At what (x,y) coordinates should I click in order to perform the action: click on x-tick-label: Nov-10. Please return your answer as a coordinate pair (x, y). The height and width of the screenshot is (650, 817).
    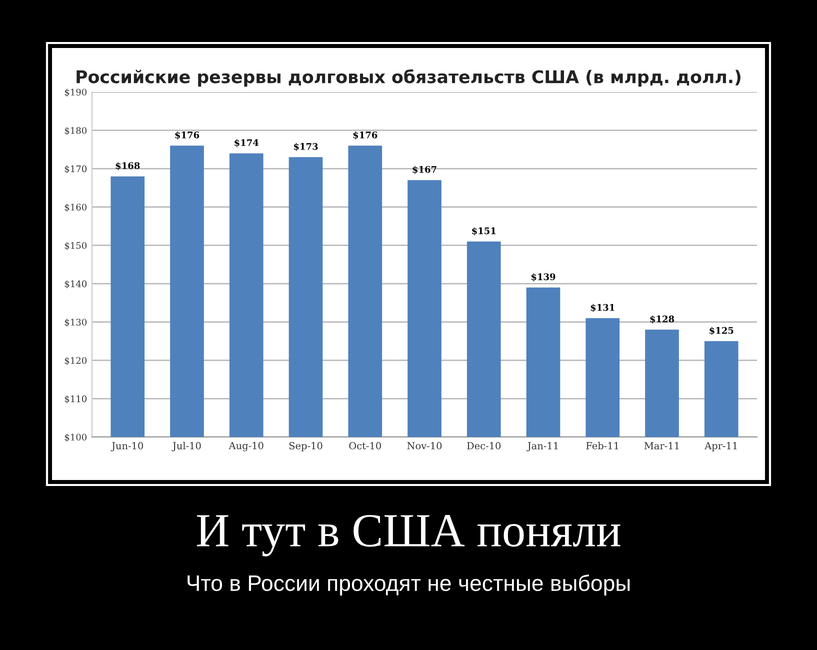
    Looking at the image, I should click on (424, 446).